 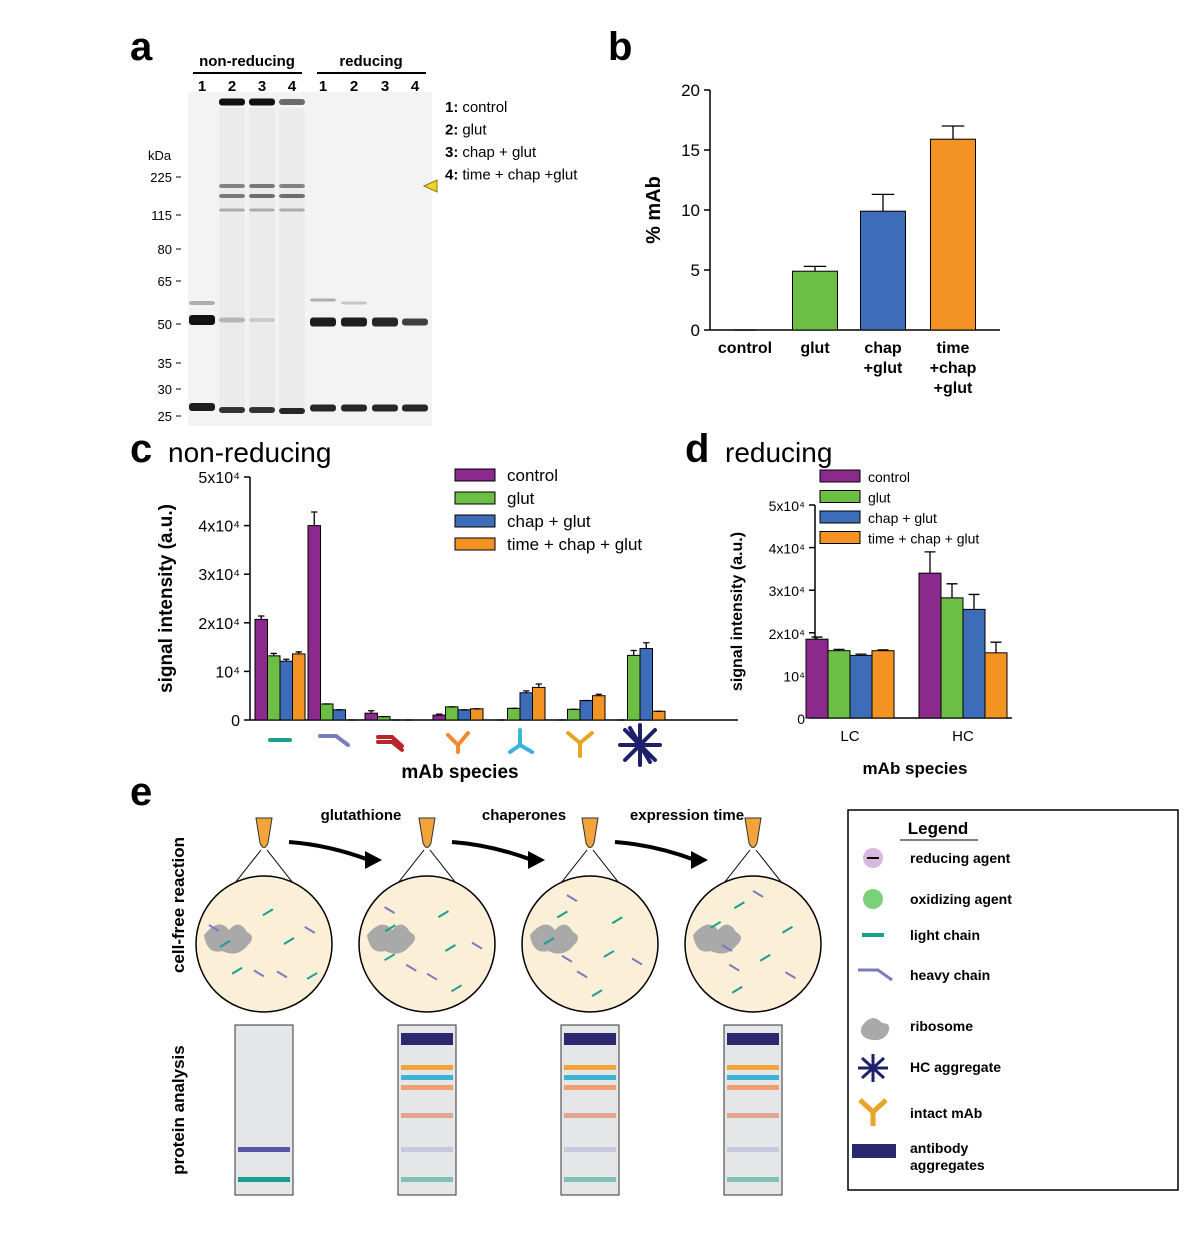 I want to click on y-tick-label: 5, so click(x=695, y=270).